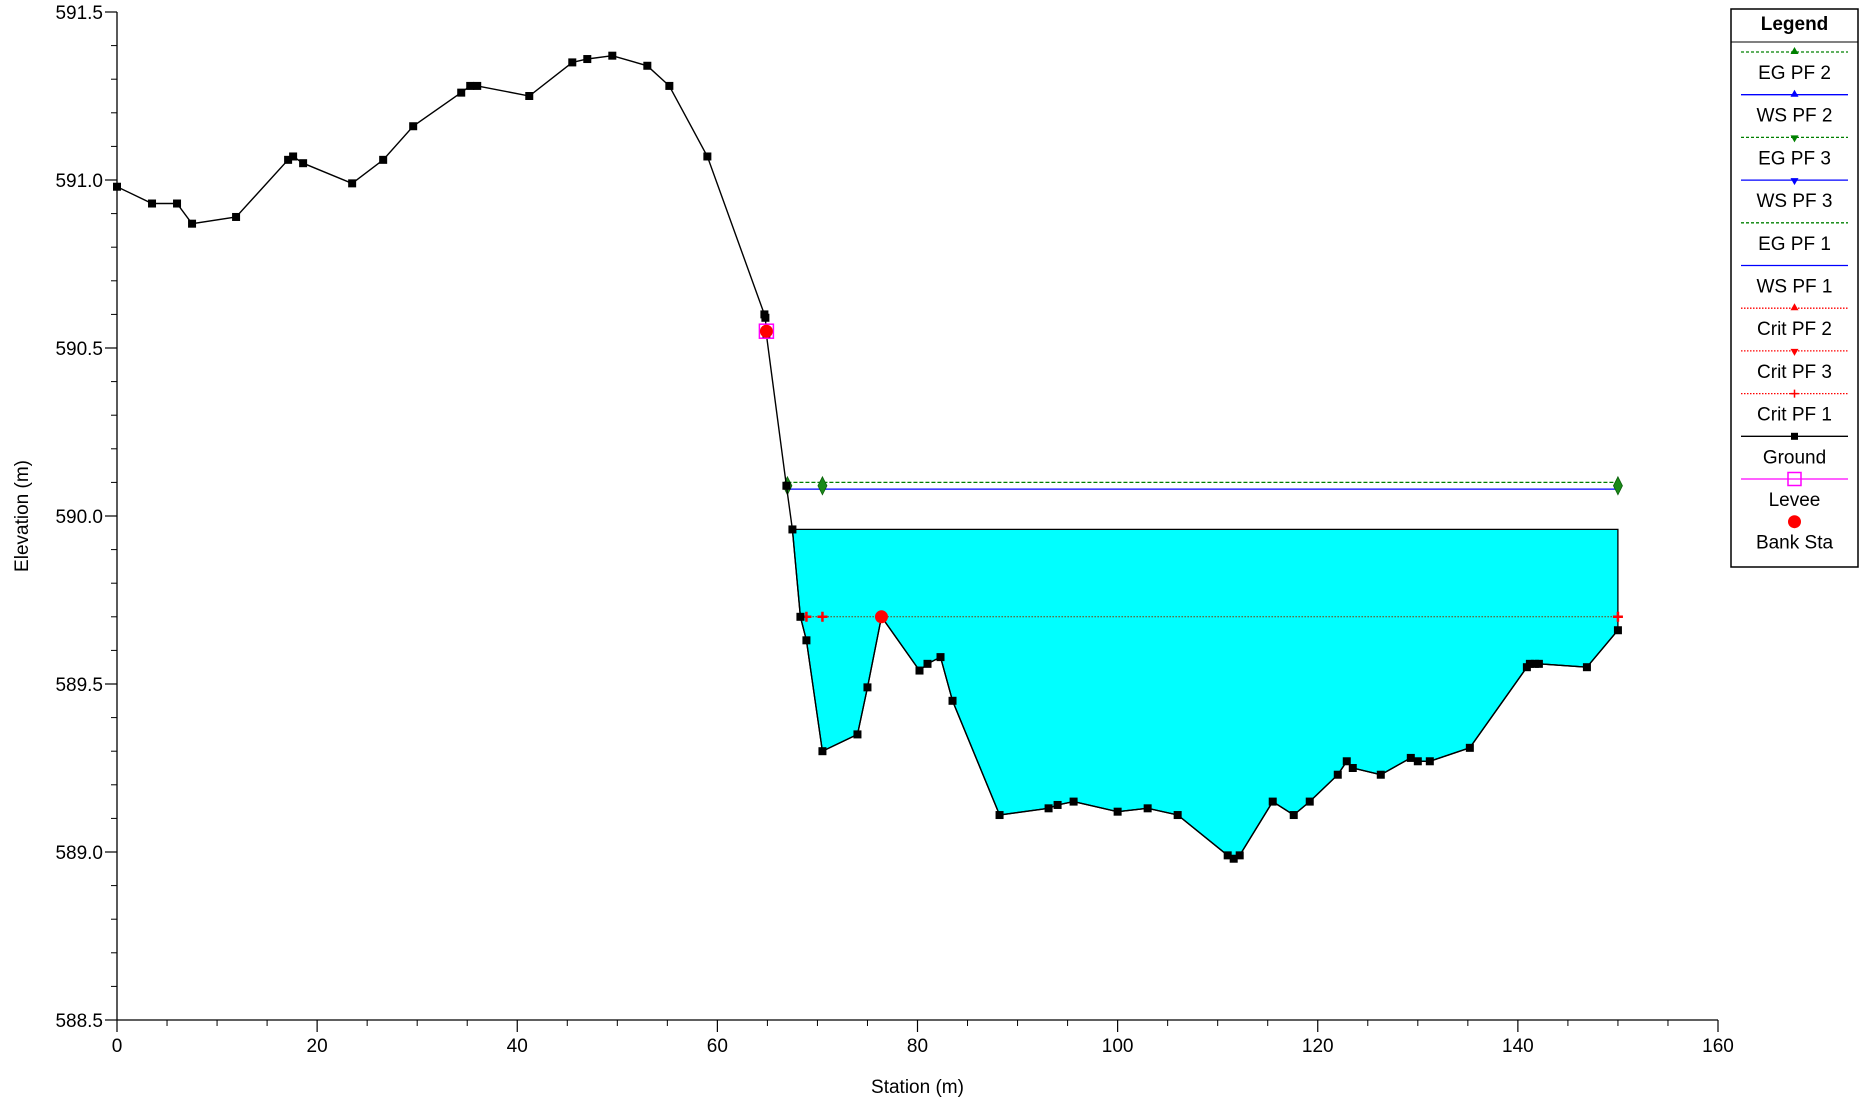 The image size is (1865, 1104). What do you see at coordinates (79, 1021) in the screenshot?
I see `y-tick-label: 588.5` at bounding box center [79, 1021].